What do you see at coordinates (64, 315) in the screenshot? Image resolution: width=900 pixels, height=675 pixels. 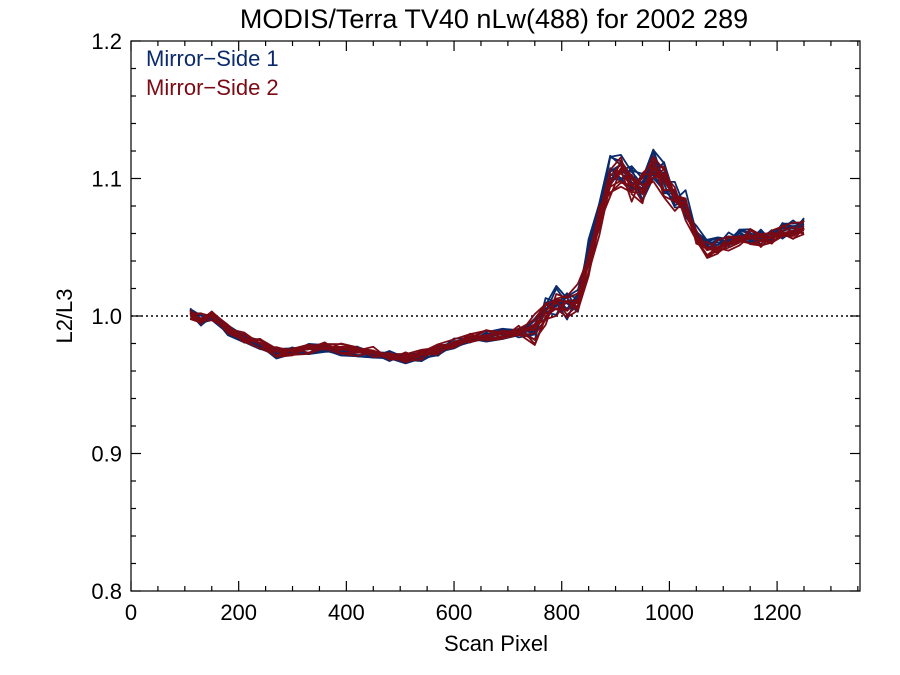 I see `y-axis-title: L2/L3` at bounding box center [64, 315].